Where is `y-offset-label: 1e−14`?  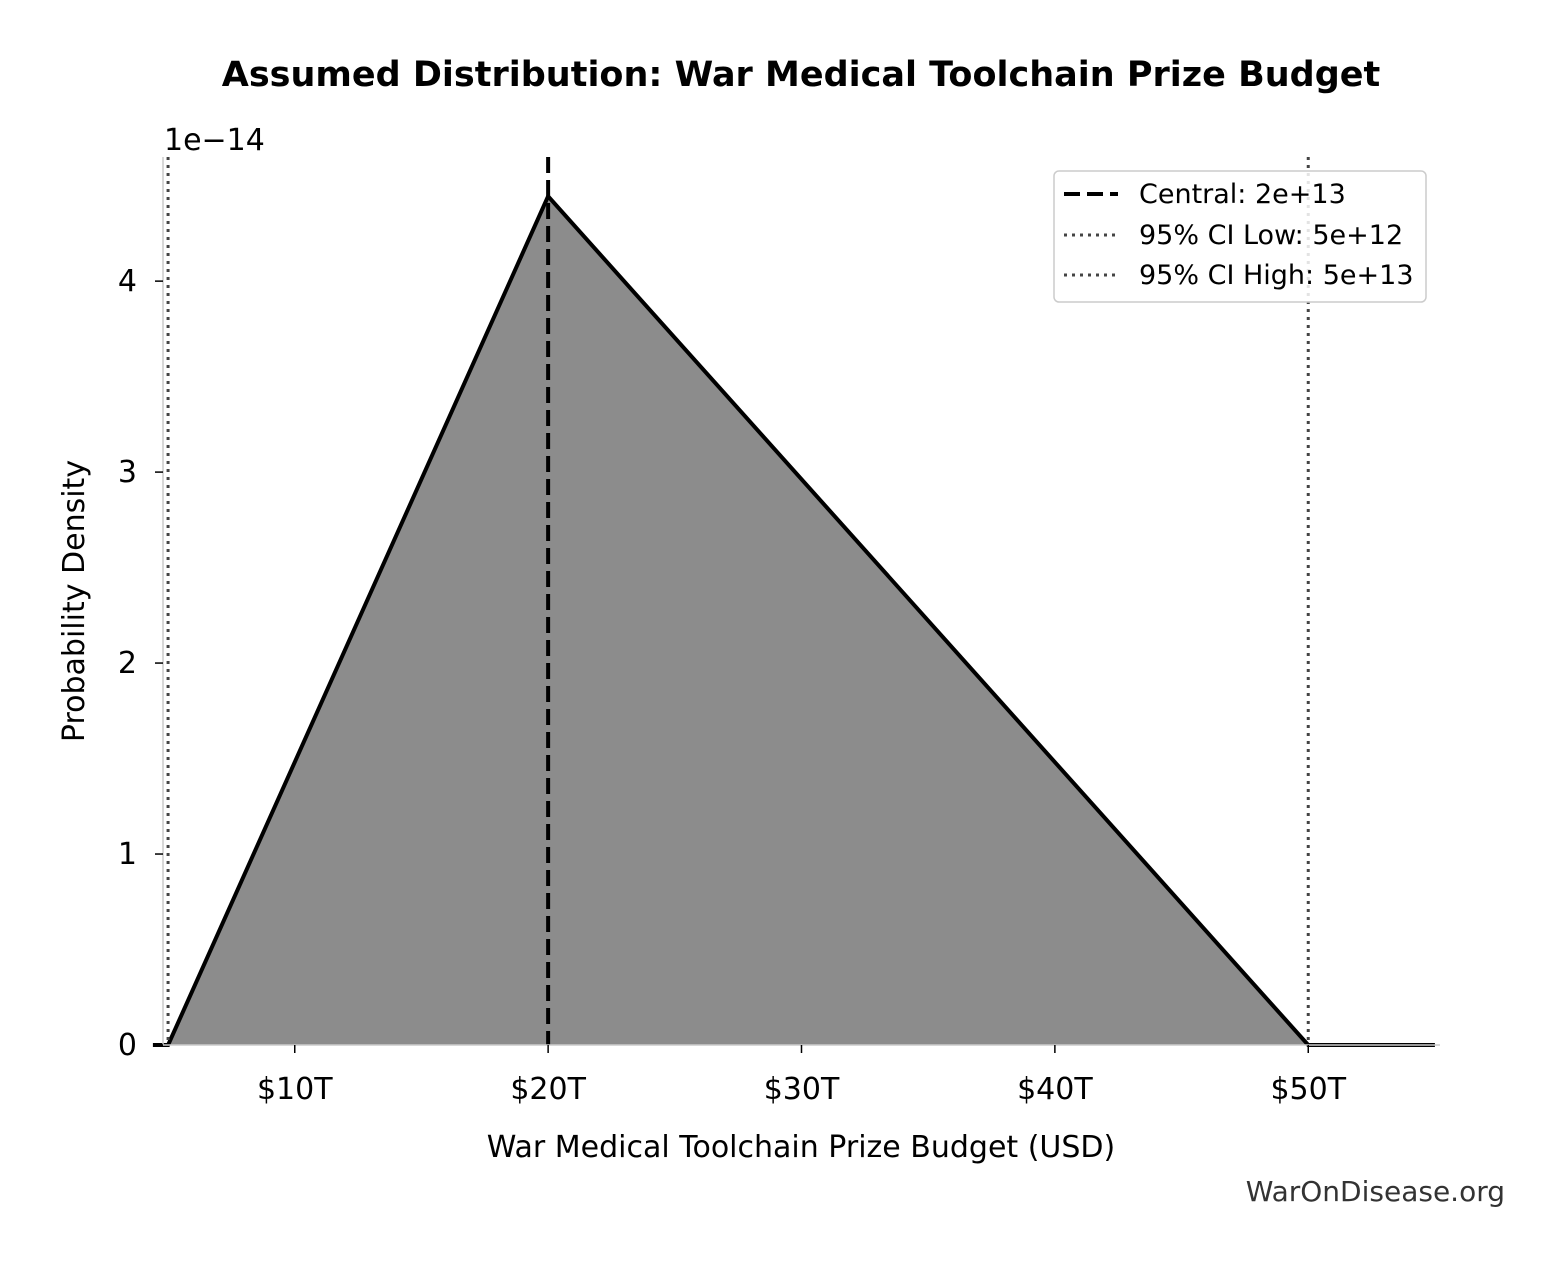
y-offset-label: 1e−14 is located at coordinates (214, 140).